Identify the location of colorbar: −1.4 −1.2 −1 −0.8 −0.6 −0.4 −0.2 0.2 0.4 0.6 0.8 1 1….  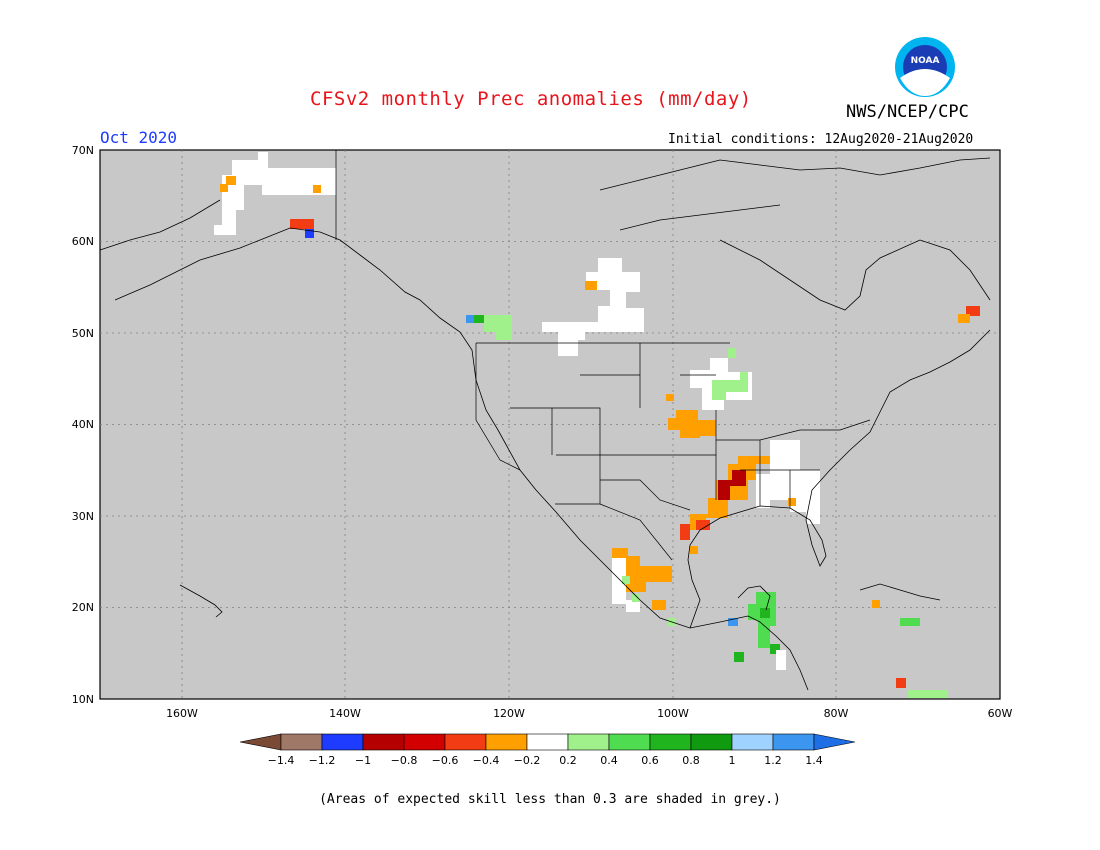
(547, 750).